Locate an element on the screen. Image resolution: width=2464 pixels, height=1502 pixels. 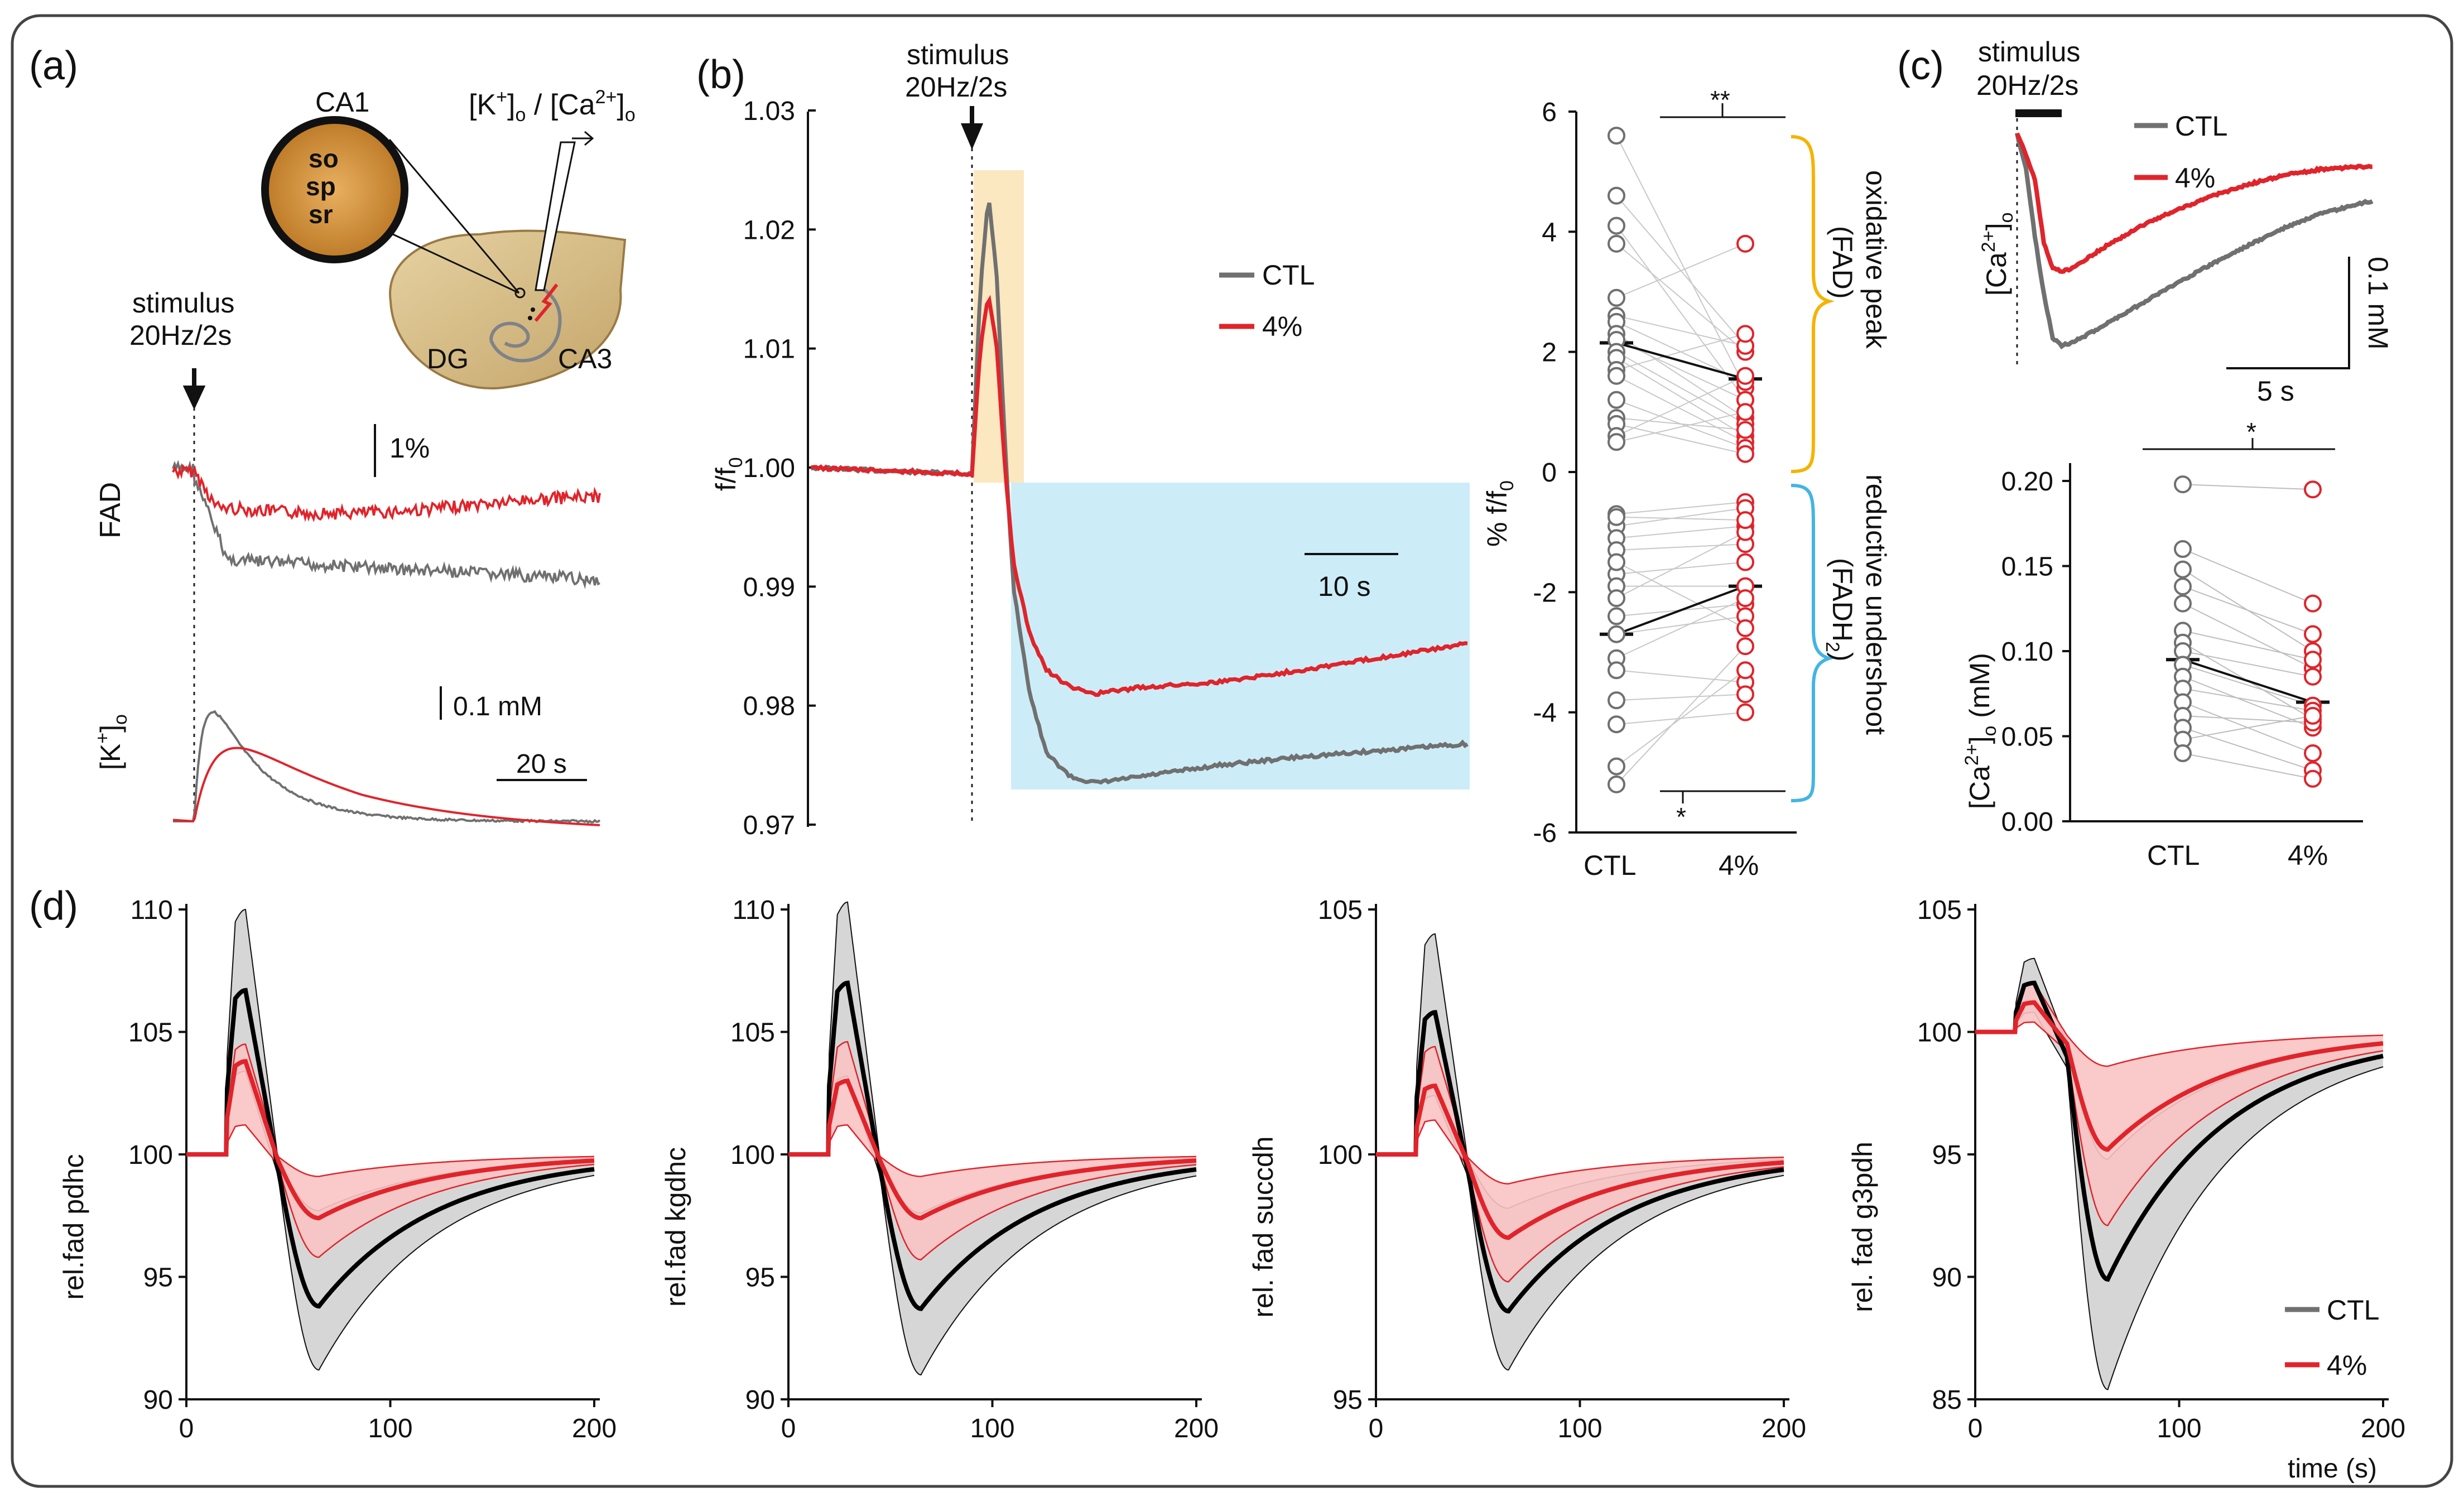
d-plot-2: 90 95 100 105 110 0 100 200 rel.fad kgdhc is located at coordinates (939, 1170).